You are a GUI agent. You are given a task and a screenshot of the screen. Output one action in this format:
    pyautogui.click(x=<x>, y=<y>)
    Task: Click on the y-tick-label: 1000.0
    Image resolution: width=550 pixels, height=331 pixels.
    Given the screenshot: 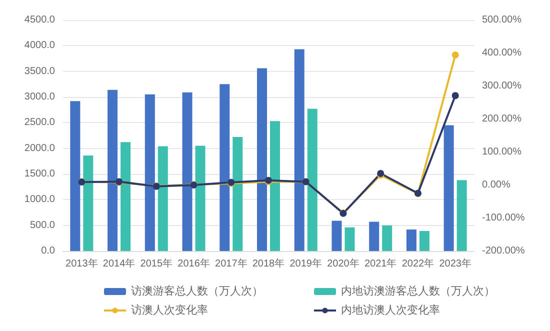 What is the action you would take?
    pyautogui.click(x=40, y=200)
    